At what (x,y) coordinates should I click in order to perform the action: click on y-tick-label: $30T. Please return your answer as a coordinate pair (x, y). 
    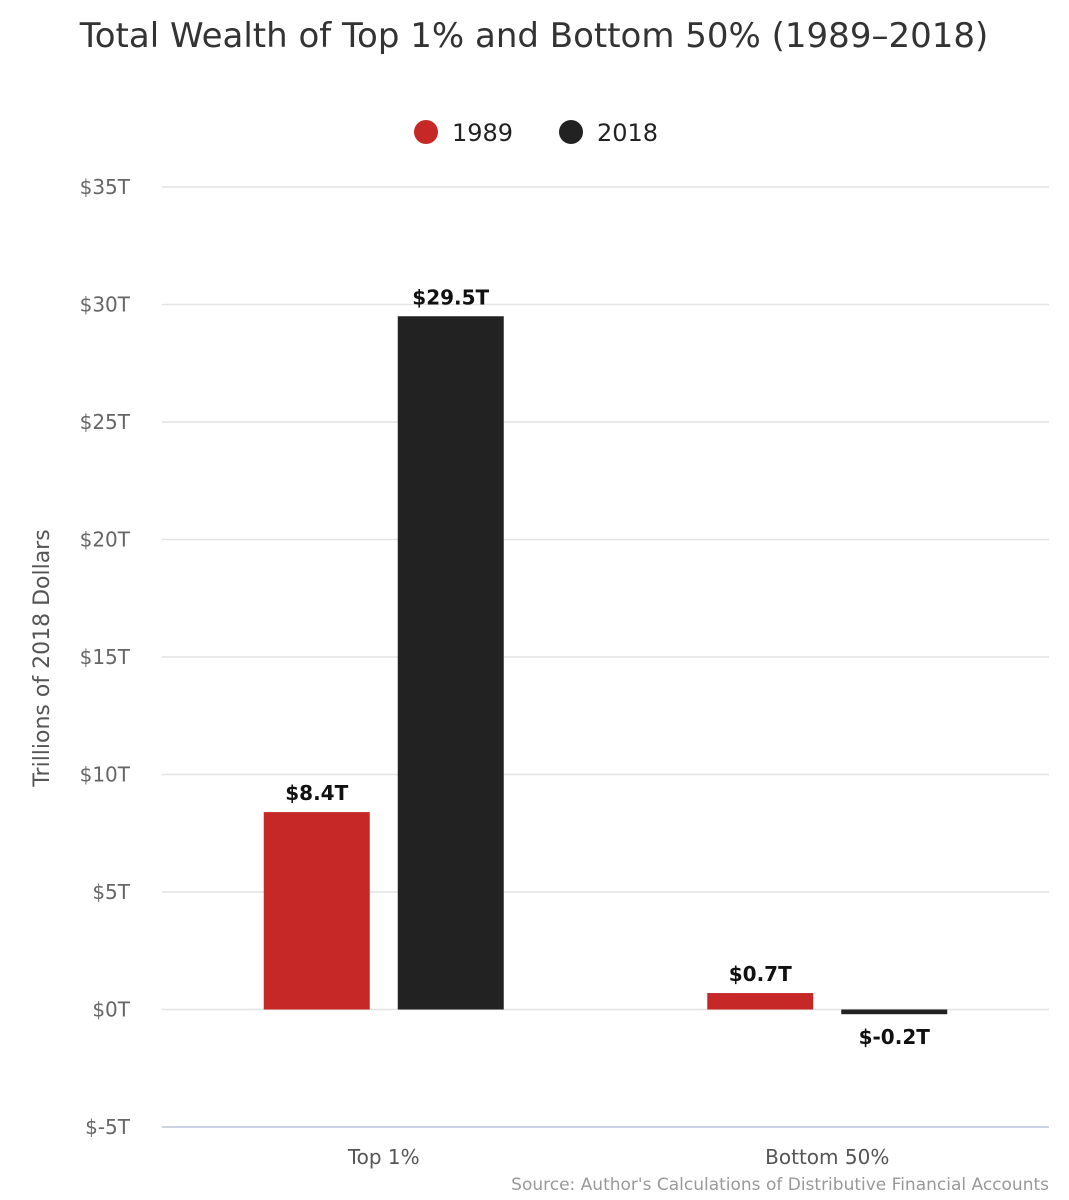
    Looking at the image, I should click on (105, 305).